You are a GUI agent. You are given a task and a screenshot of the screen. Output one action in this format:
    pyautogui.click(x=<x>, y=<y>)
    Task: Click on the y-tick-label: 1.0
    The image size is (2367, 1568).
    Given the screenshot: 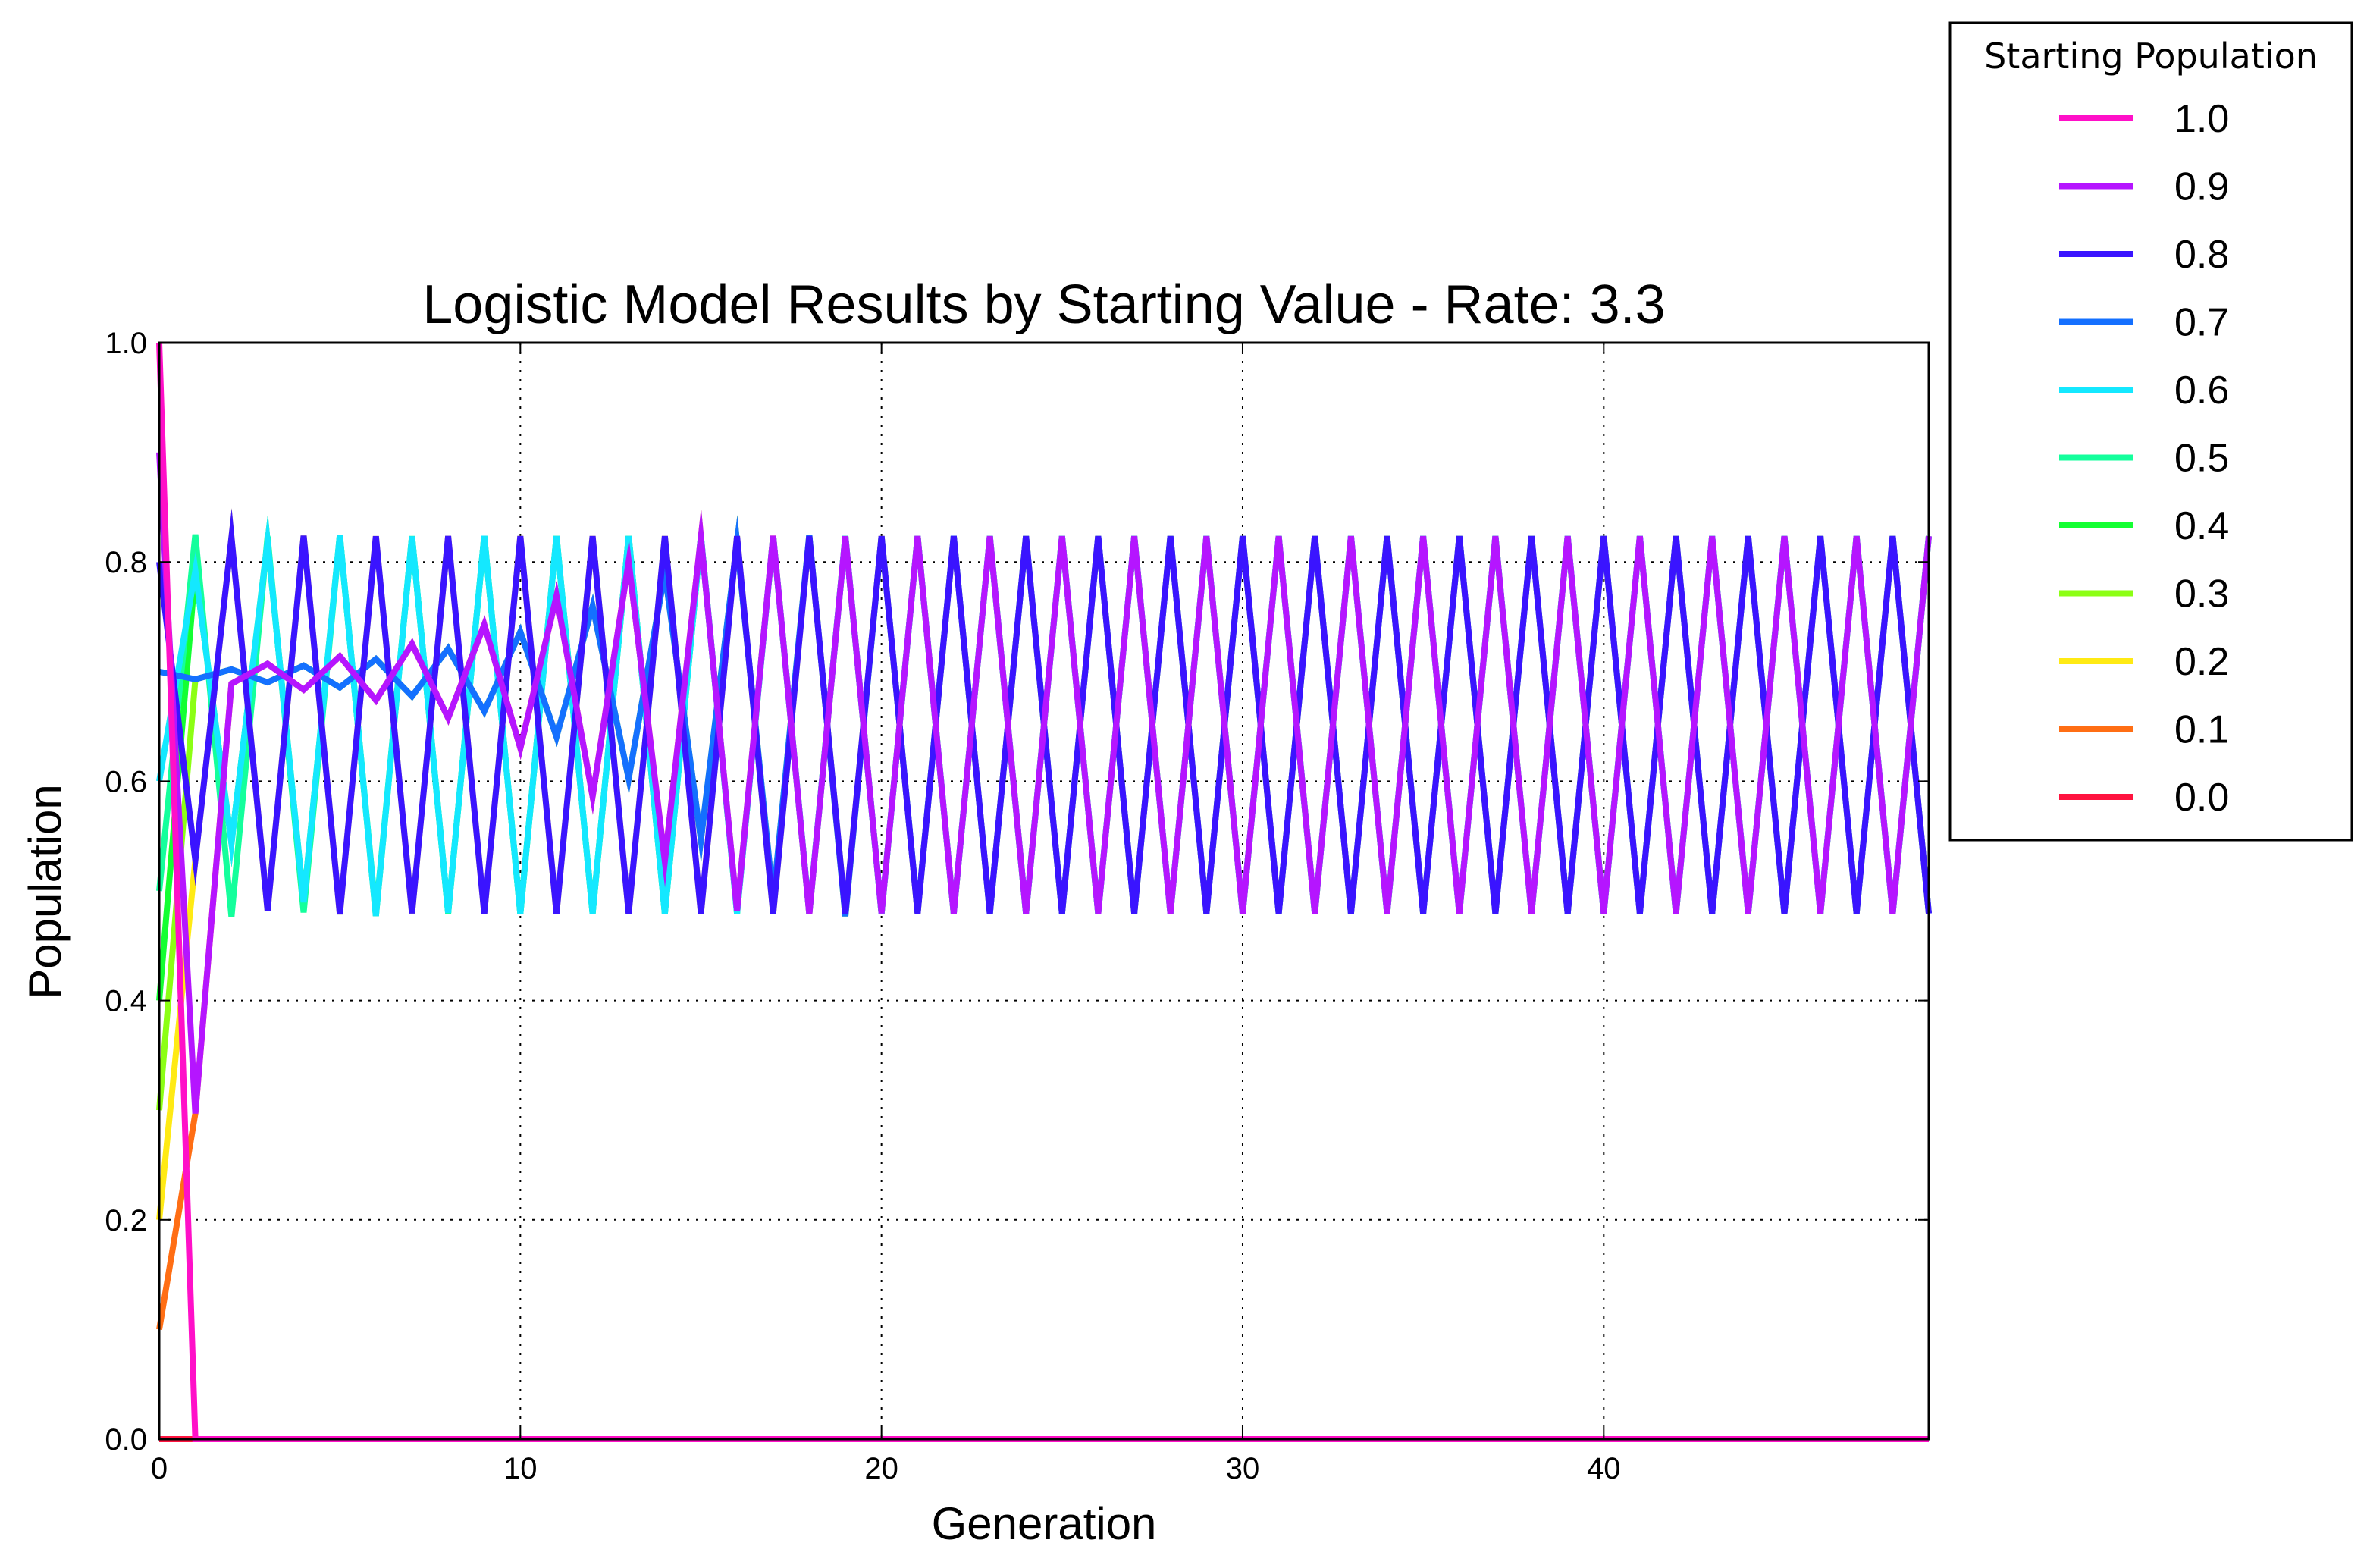 What is the action you would take?
    pyautogui.click(x=126, y=344)
    